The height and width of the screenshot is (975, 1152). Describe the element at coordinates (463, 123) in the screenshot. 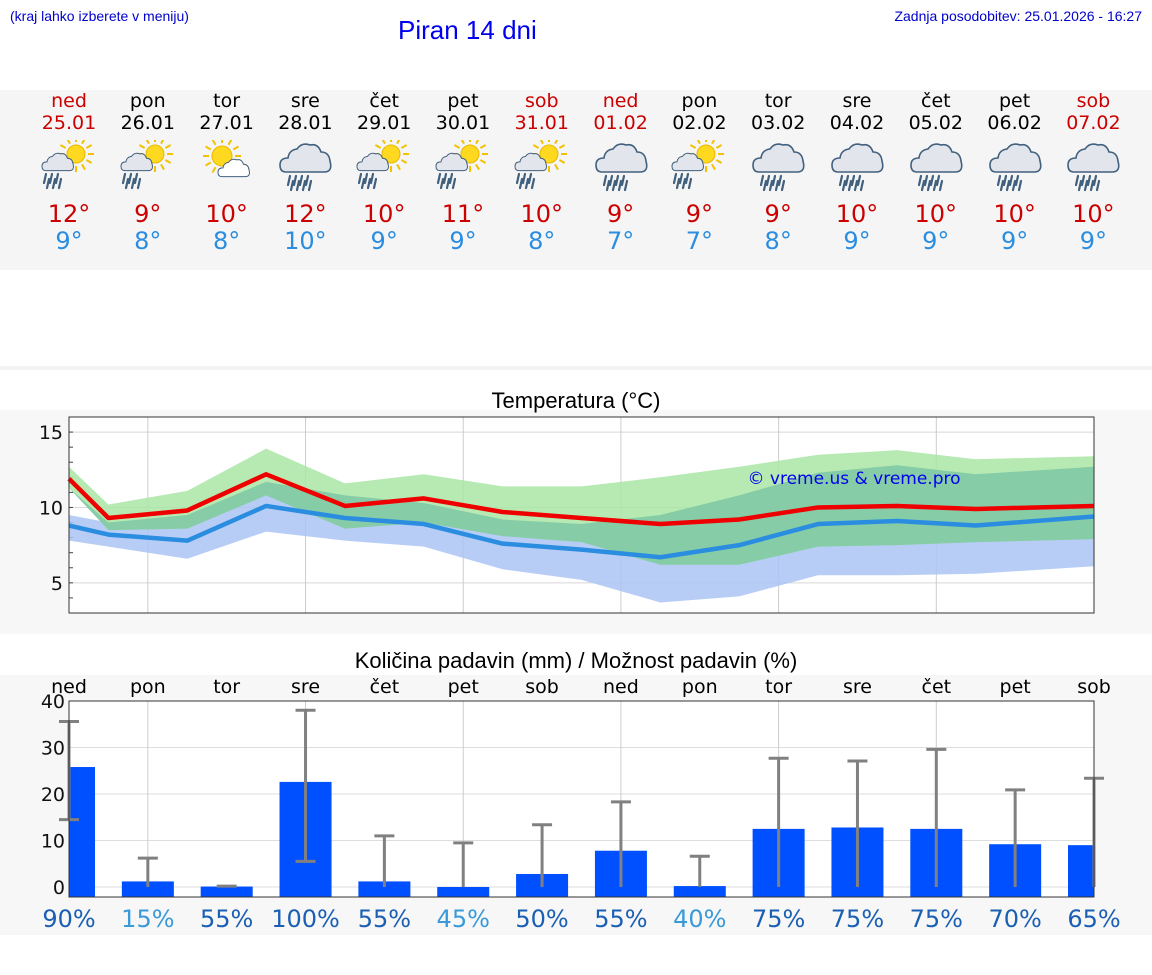

I see `day-date: 30.01` at that location.